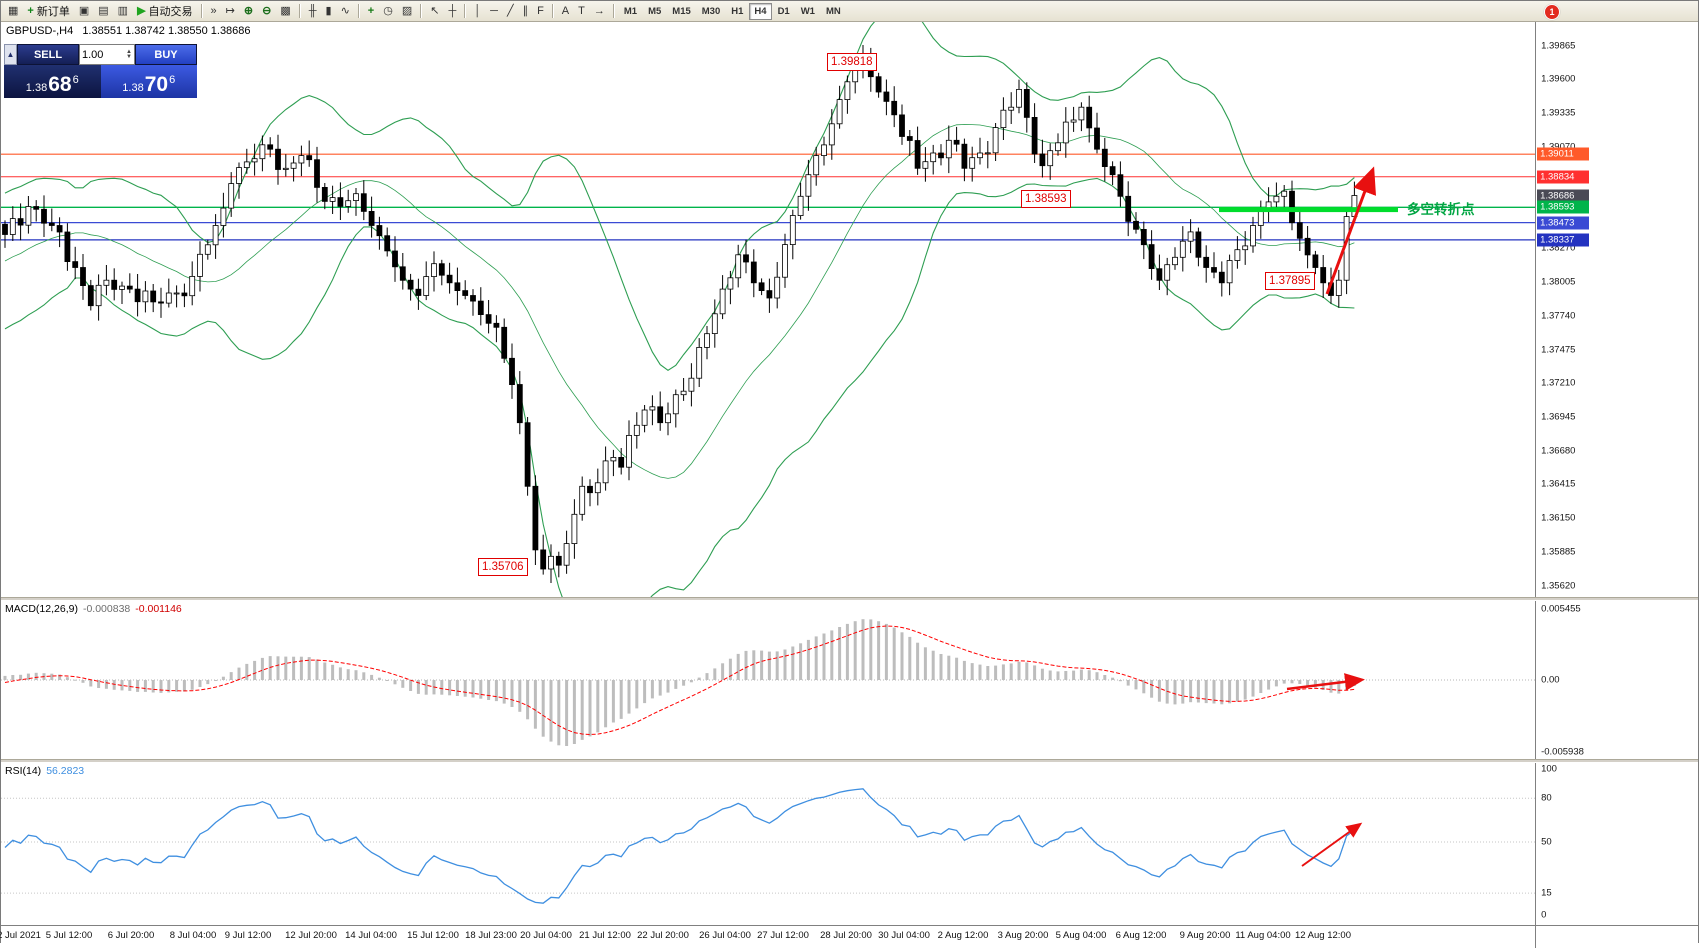  Describe the element at coordinates (452, 11) in the screenshot. I see `crosshair-button: ┼` at that location.